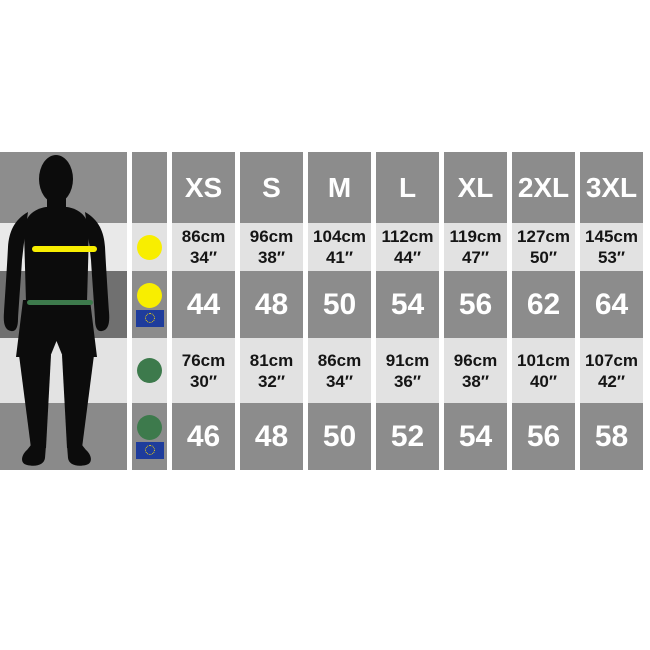 The height and width of the screenshot is (650, 650). I want to click on inch-value: 30″, so click(203, 381).